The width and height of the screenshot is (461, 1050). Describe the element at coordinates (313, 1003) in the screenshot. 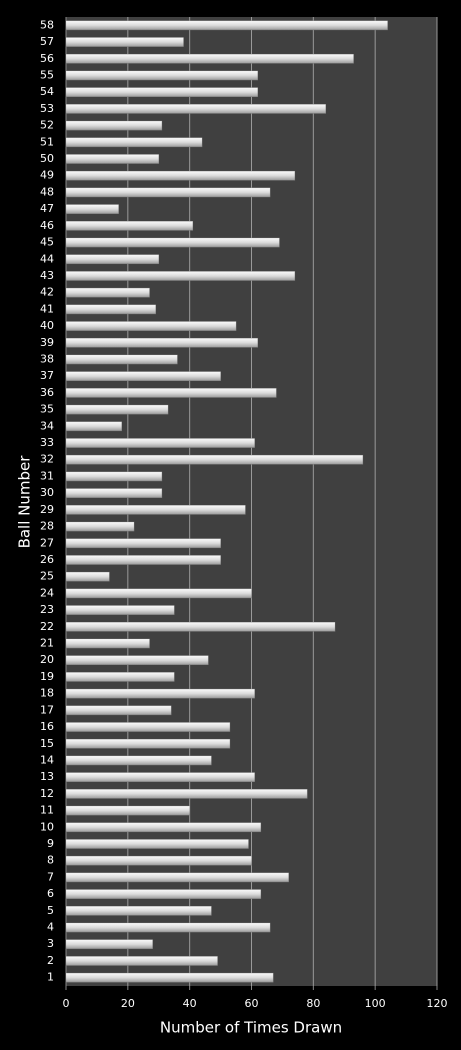

I see `x-tick-label: 80` at that location.